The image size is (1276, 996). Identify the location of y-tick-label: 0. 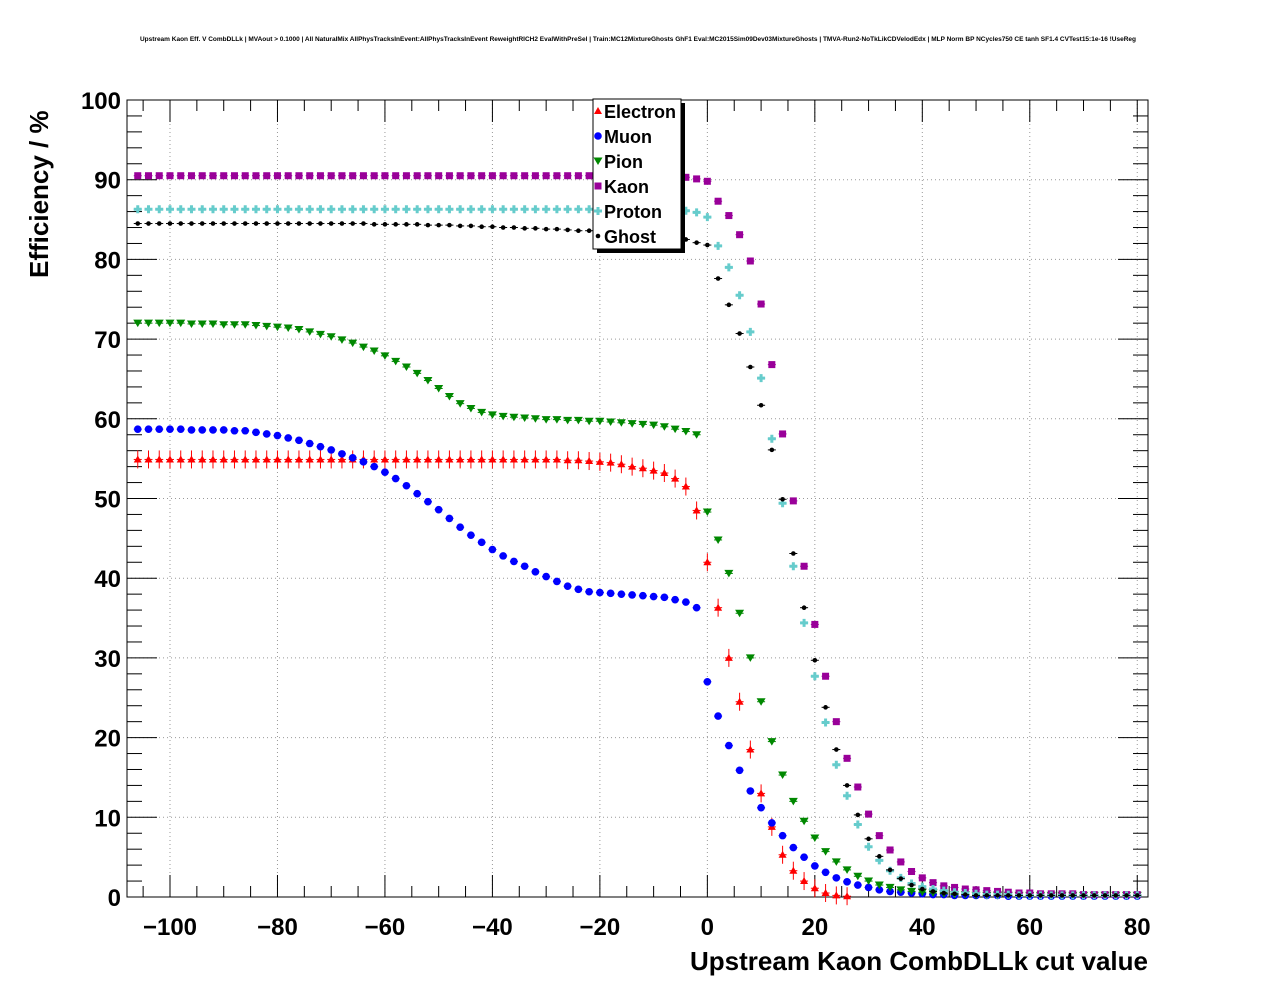
(114, 898).